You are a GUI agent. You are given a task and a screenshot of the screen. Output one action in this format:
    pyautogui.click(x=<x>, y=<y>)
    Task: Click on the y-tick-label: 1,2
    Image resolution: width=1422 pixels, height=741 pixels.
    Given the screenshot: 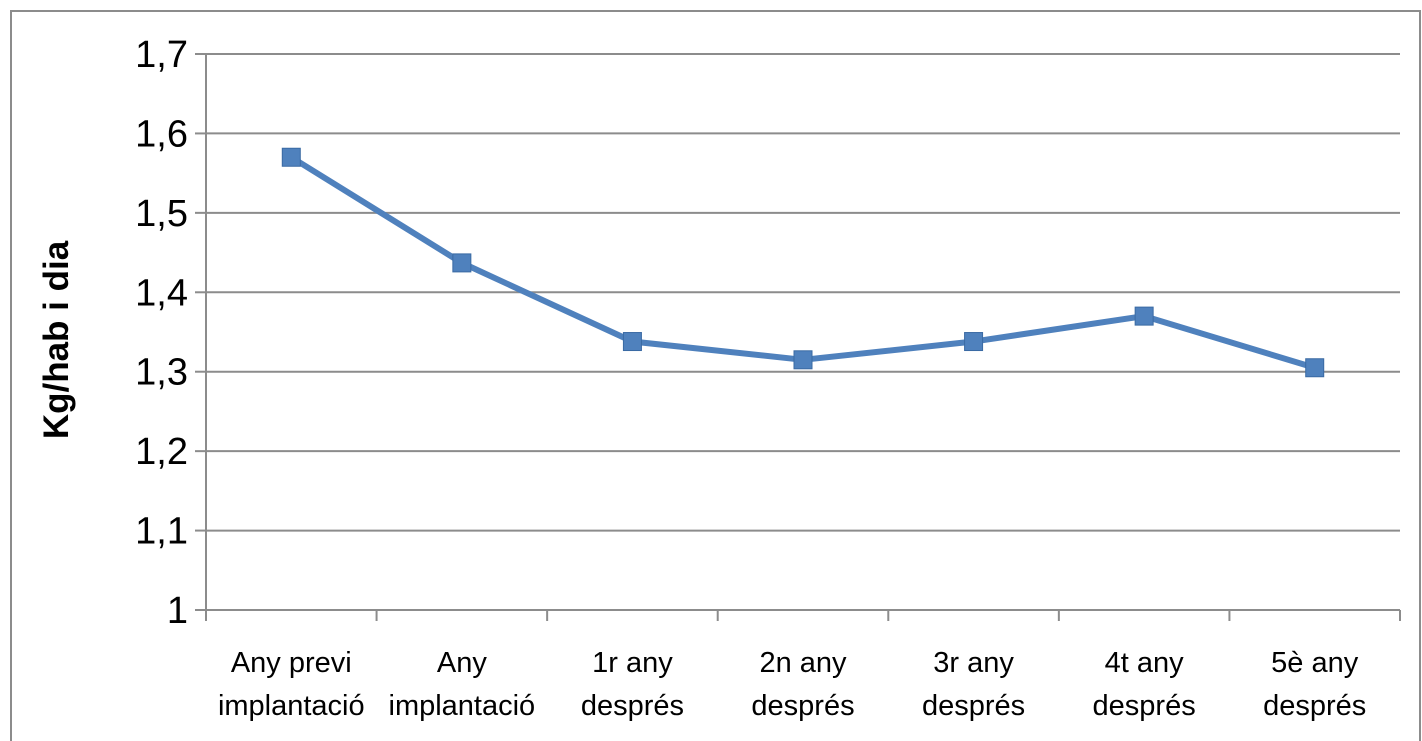 What is the action you would take?
    pyautogui.click(x=161, y=452)
    